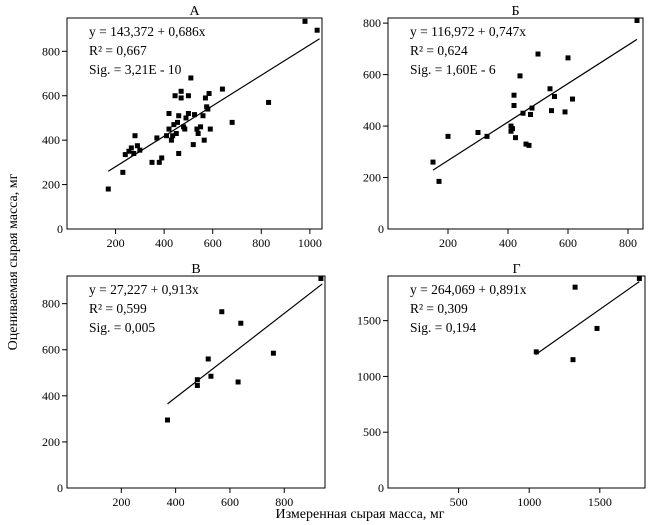  What do you see at coordinates (443, 327) in the screenshot?
I see `sig-label-d: Sig. = 0,194` at bounding box center [443, 327].